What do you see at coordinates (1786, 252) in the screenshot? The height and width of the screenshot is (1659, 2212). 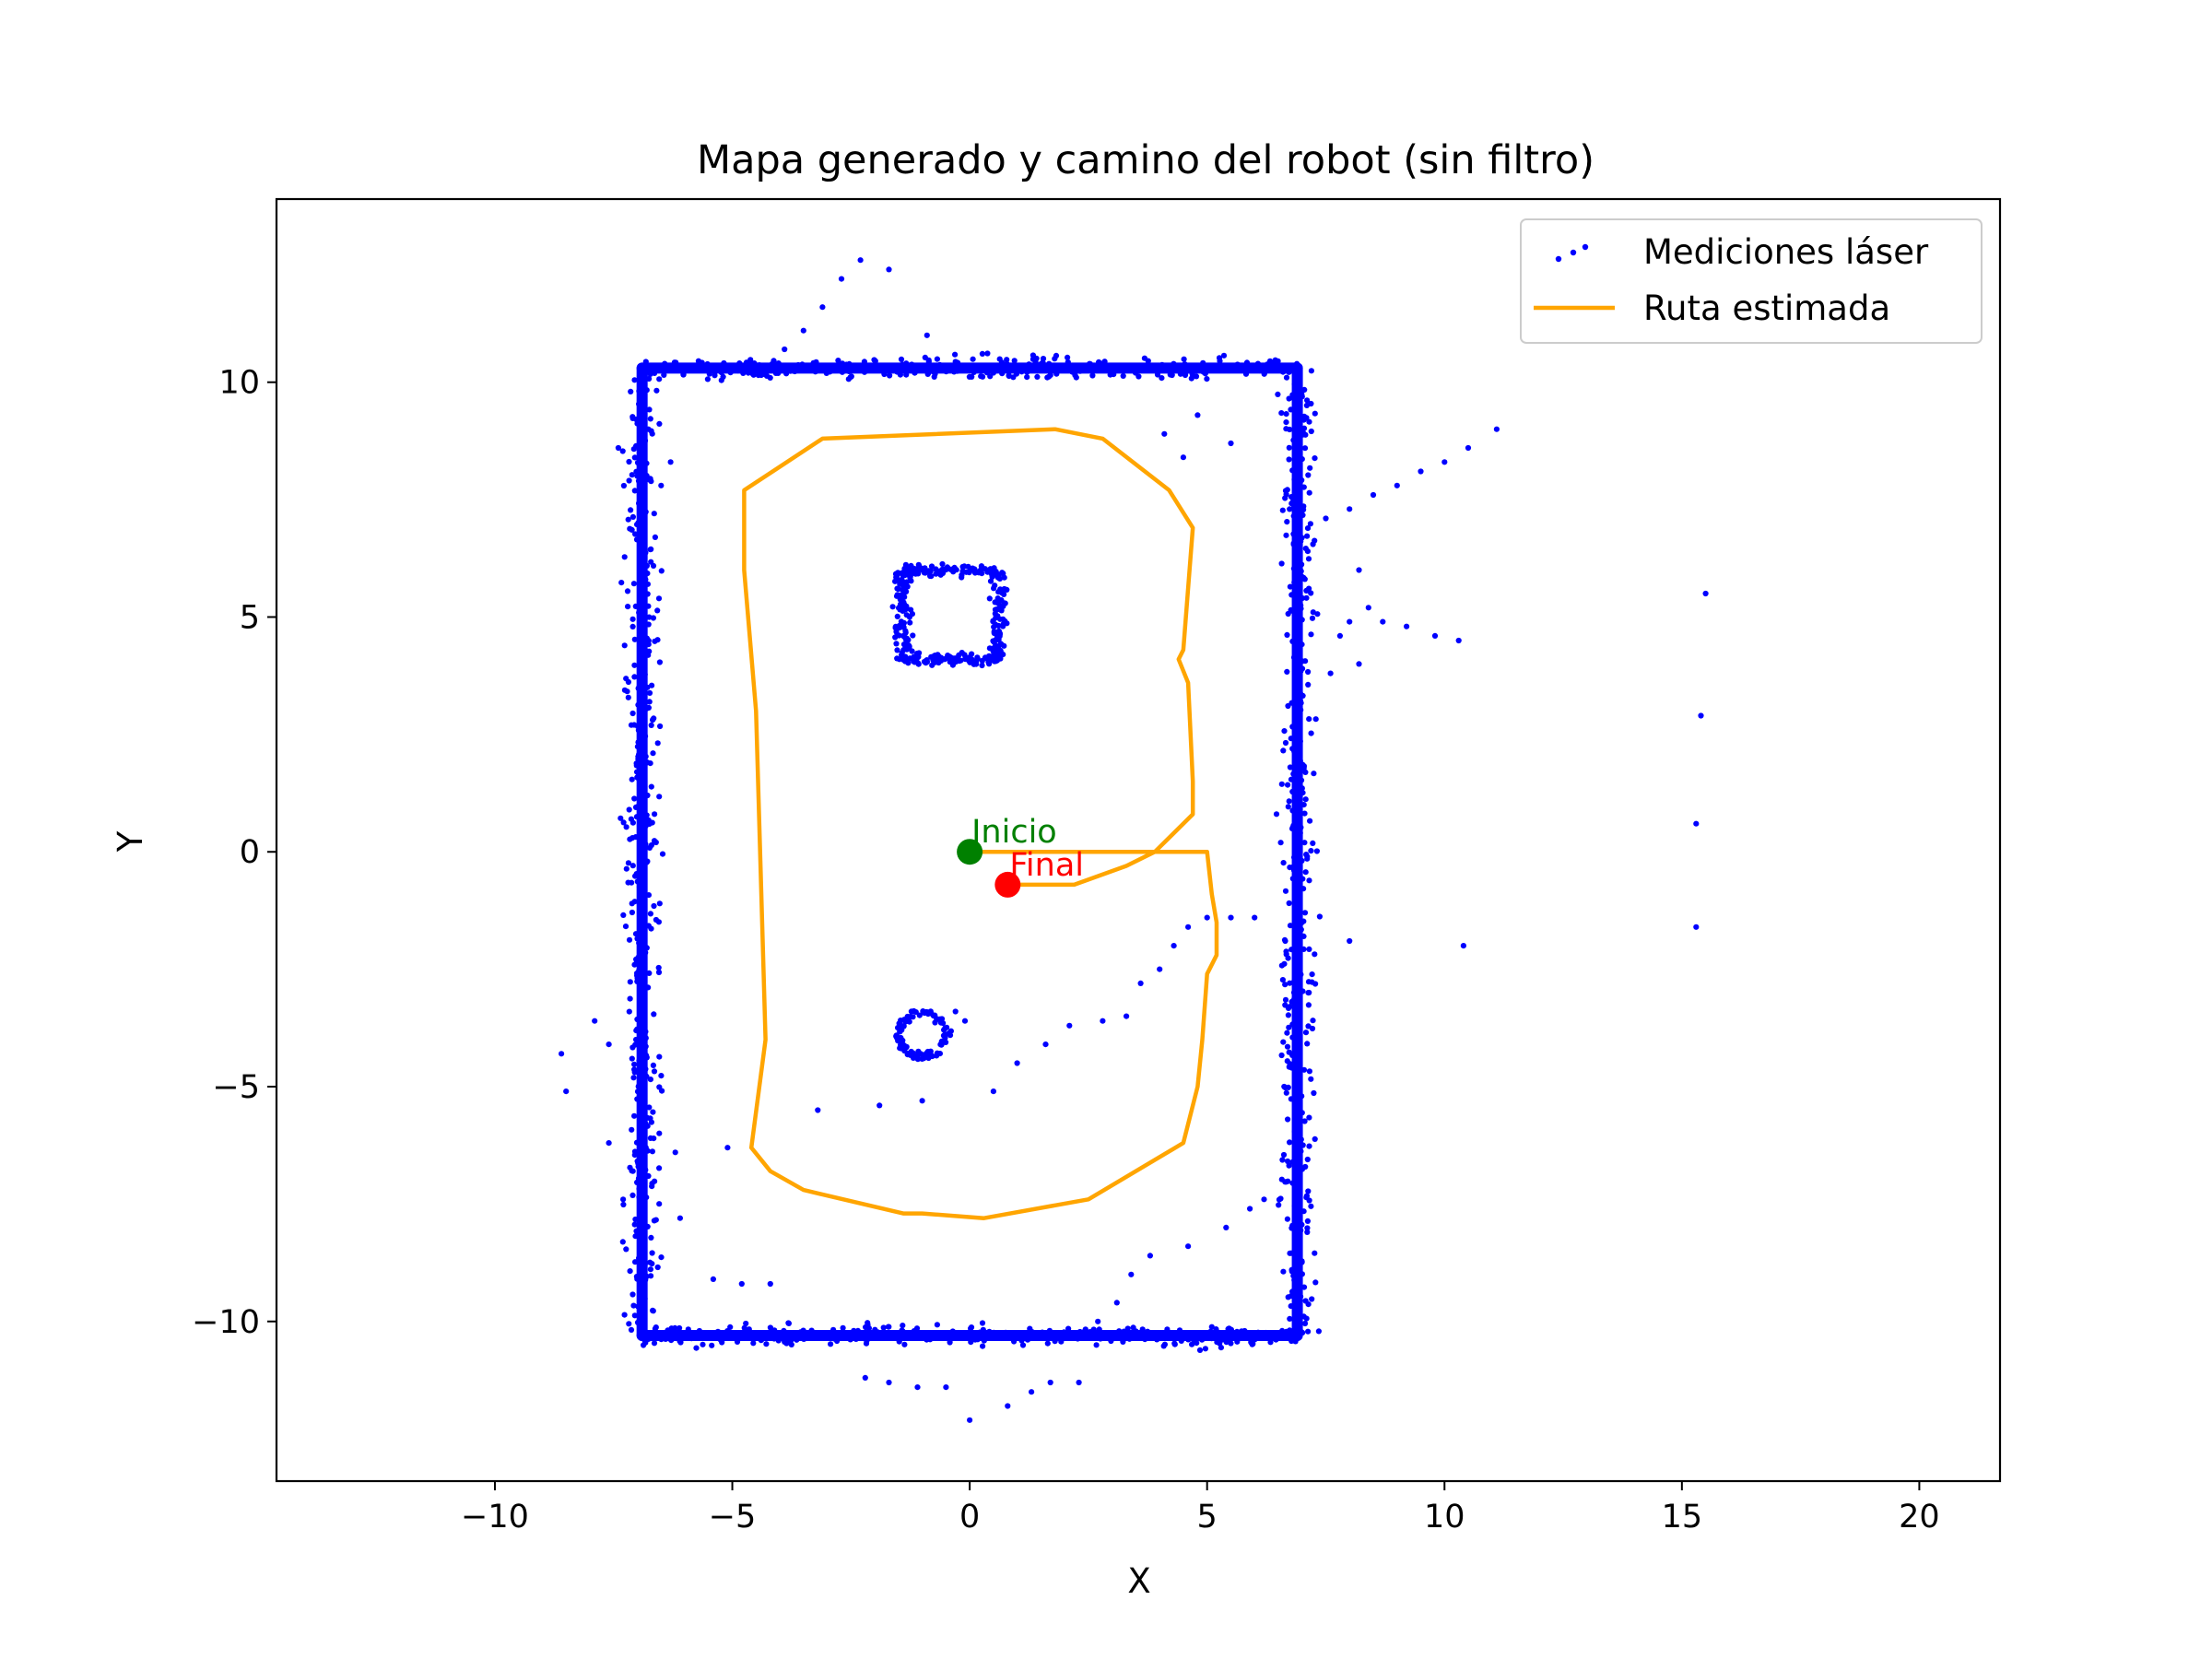 I see `legend-label-laser: Mediciones láser` at bounding box center [1786, 252].